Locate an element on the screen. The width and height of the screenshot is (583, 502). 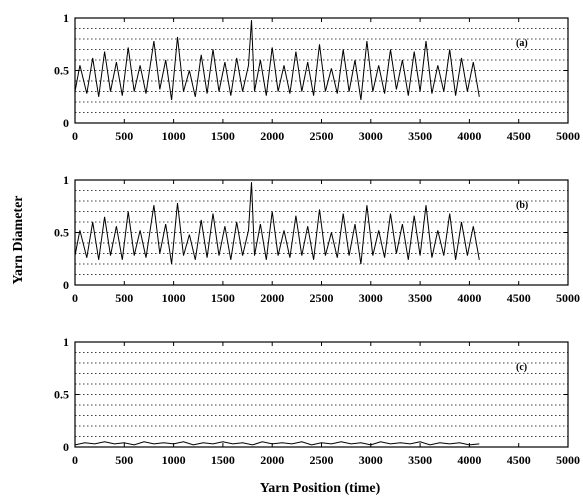
x-tick-label-a-1: 500 is located at coordinates (124, 136).